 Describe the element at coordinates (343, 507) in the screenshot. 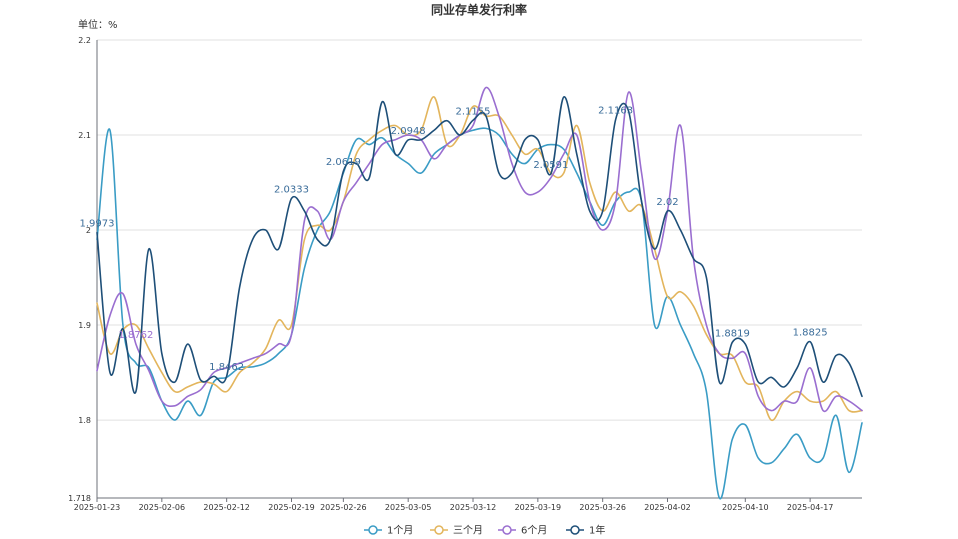

I see `x-tick-label: 2025-02-26` at that location.